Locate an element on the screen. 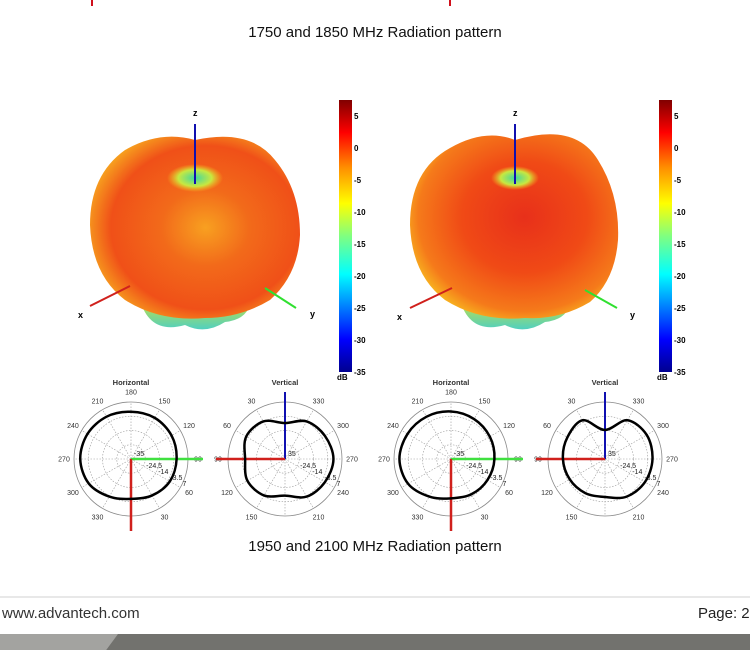  z-axis-label: z is located at coordinates (515, 113).